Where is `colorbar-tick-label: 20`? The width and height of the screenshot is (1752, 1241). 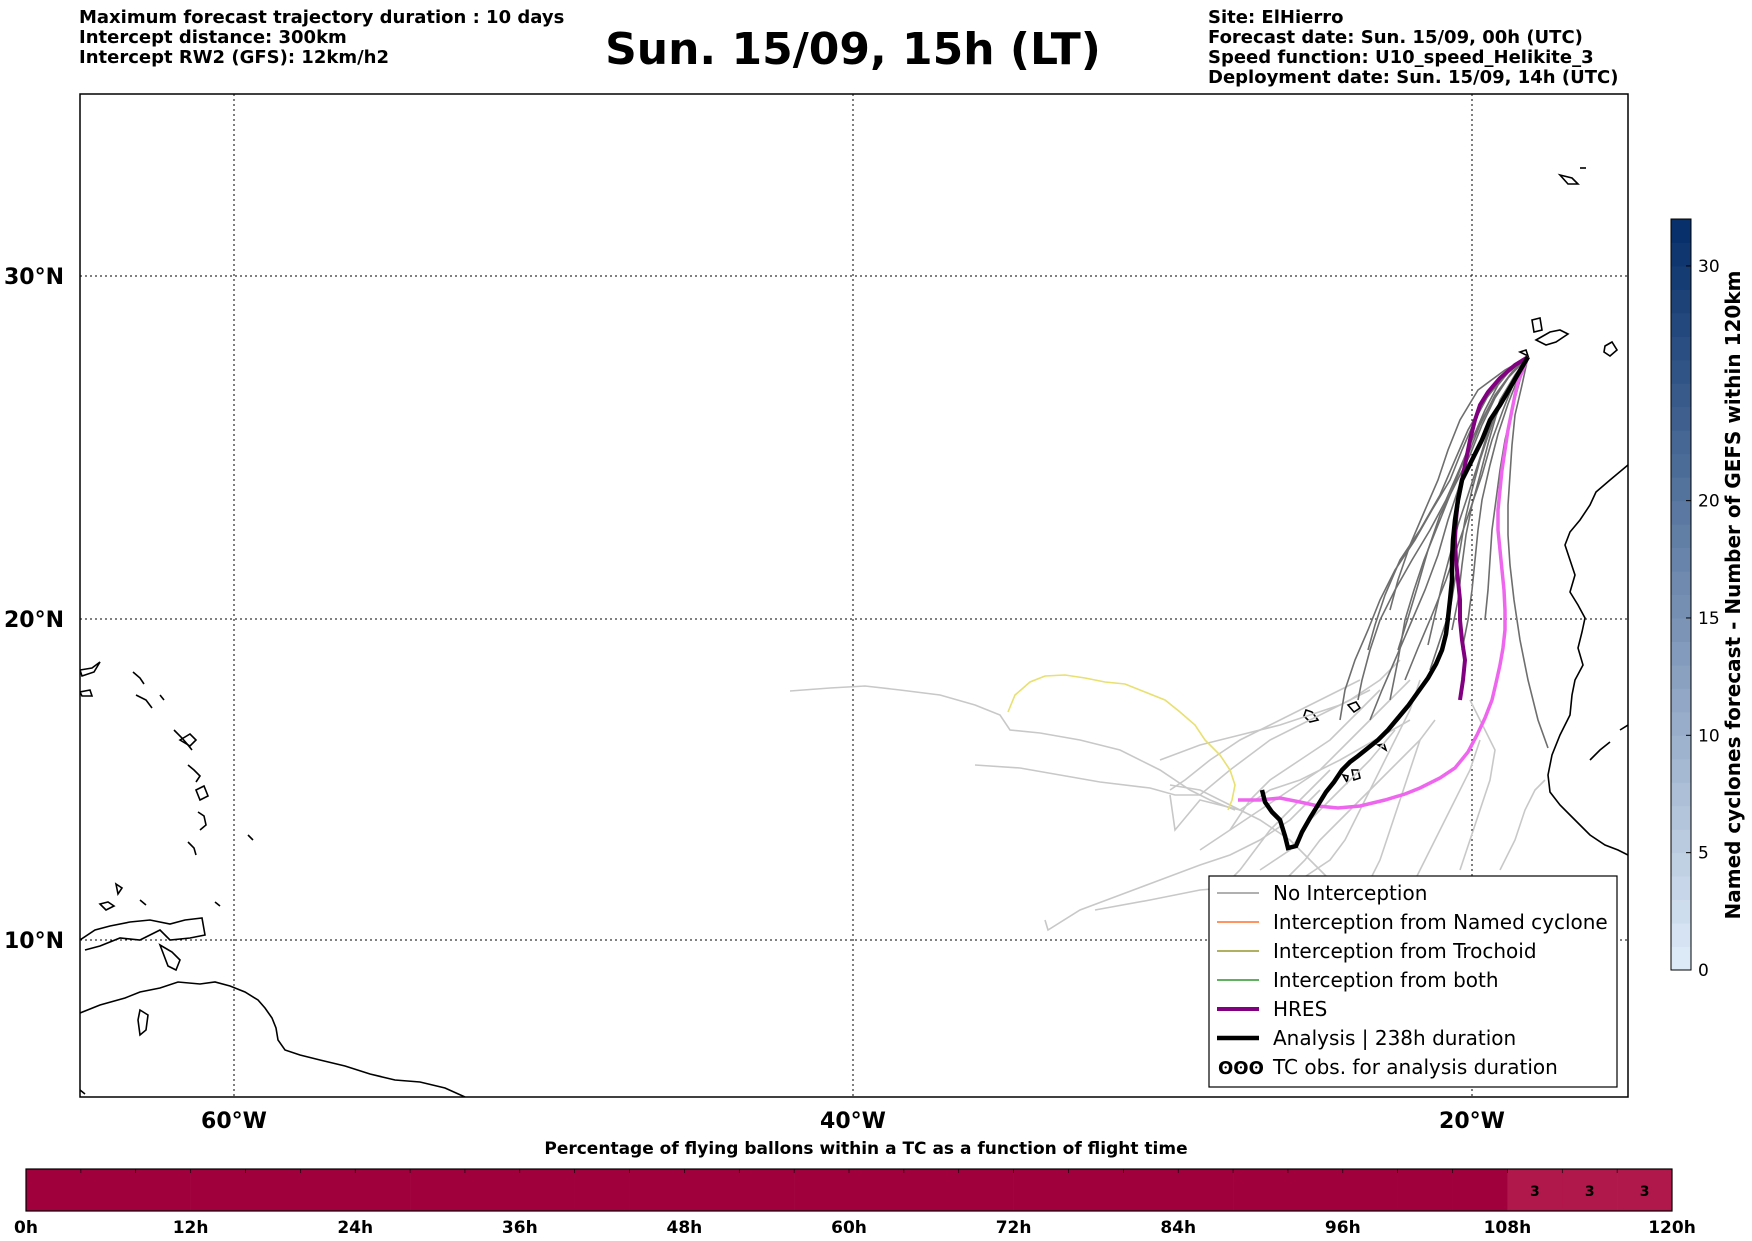 colorbar-tick-label: 20 is located at coordinates (1709, 502).